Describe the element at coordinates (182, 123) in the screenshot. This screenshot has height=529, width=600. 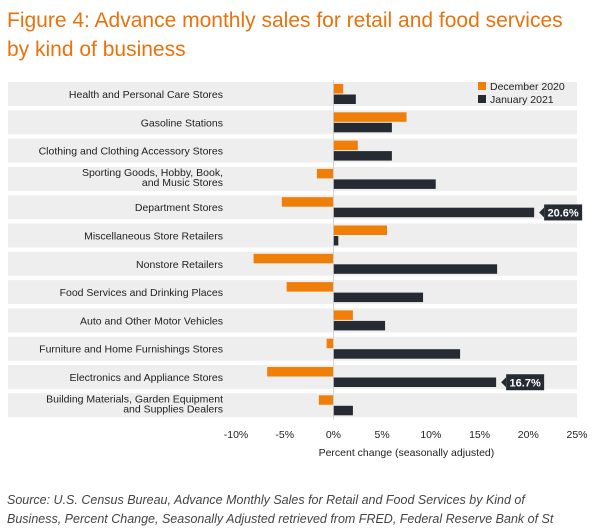
I see `category-label-gasoline-stations-line-1: Gasoline Stations` at that location.